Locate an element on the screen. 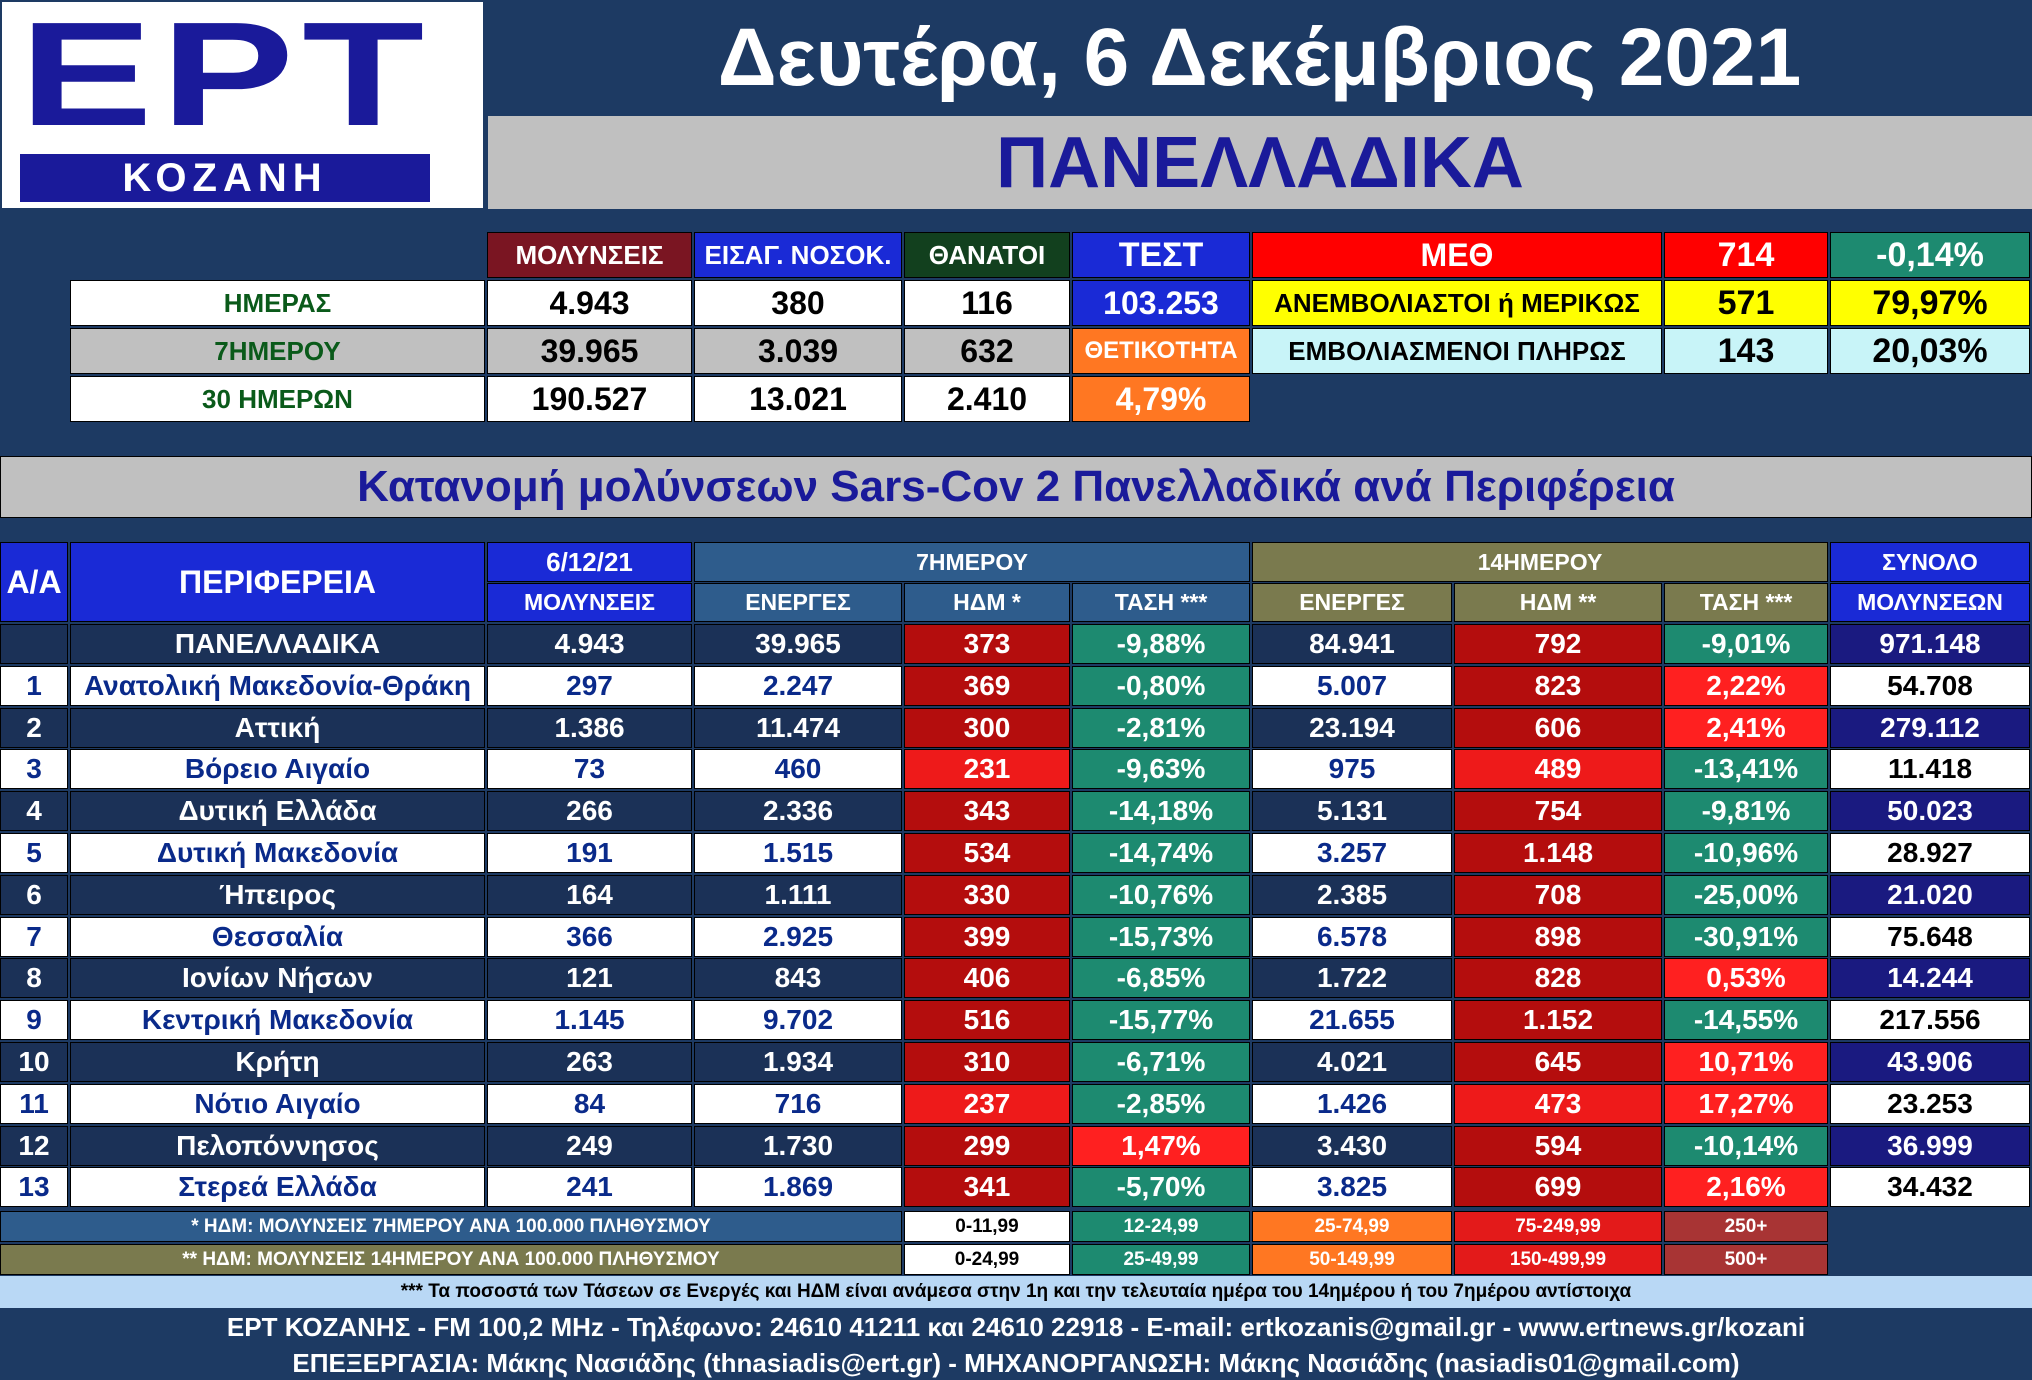 This screenshot has height=1380, width=2032. row-trend-14: -9,81% is located at coordinates (1746, 811).